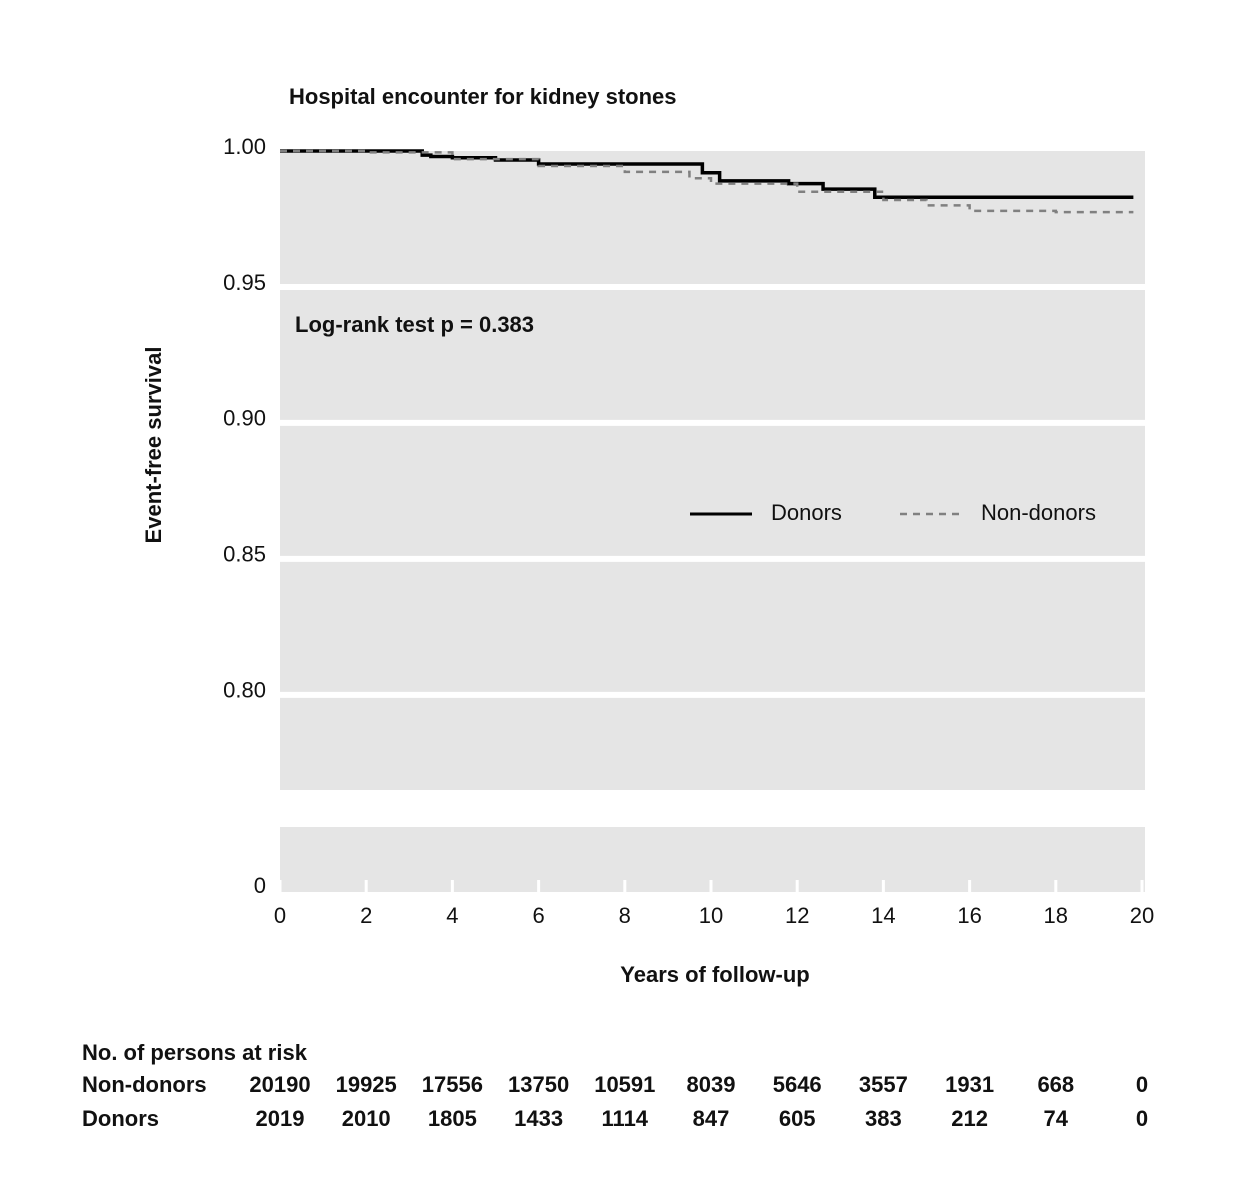 This screenshot has width=1237, height=1178. I want to click on risk-value: 383, so click(883, 1118).